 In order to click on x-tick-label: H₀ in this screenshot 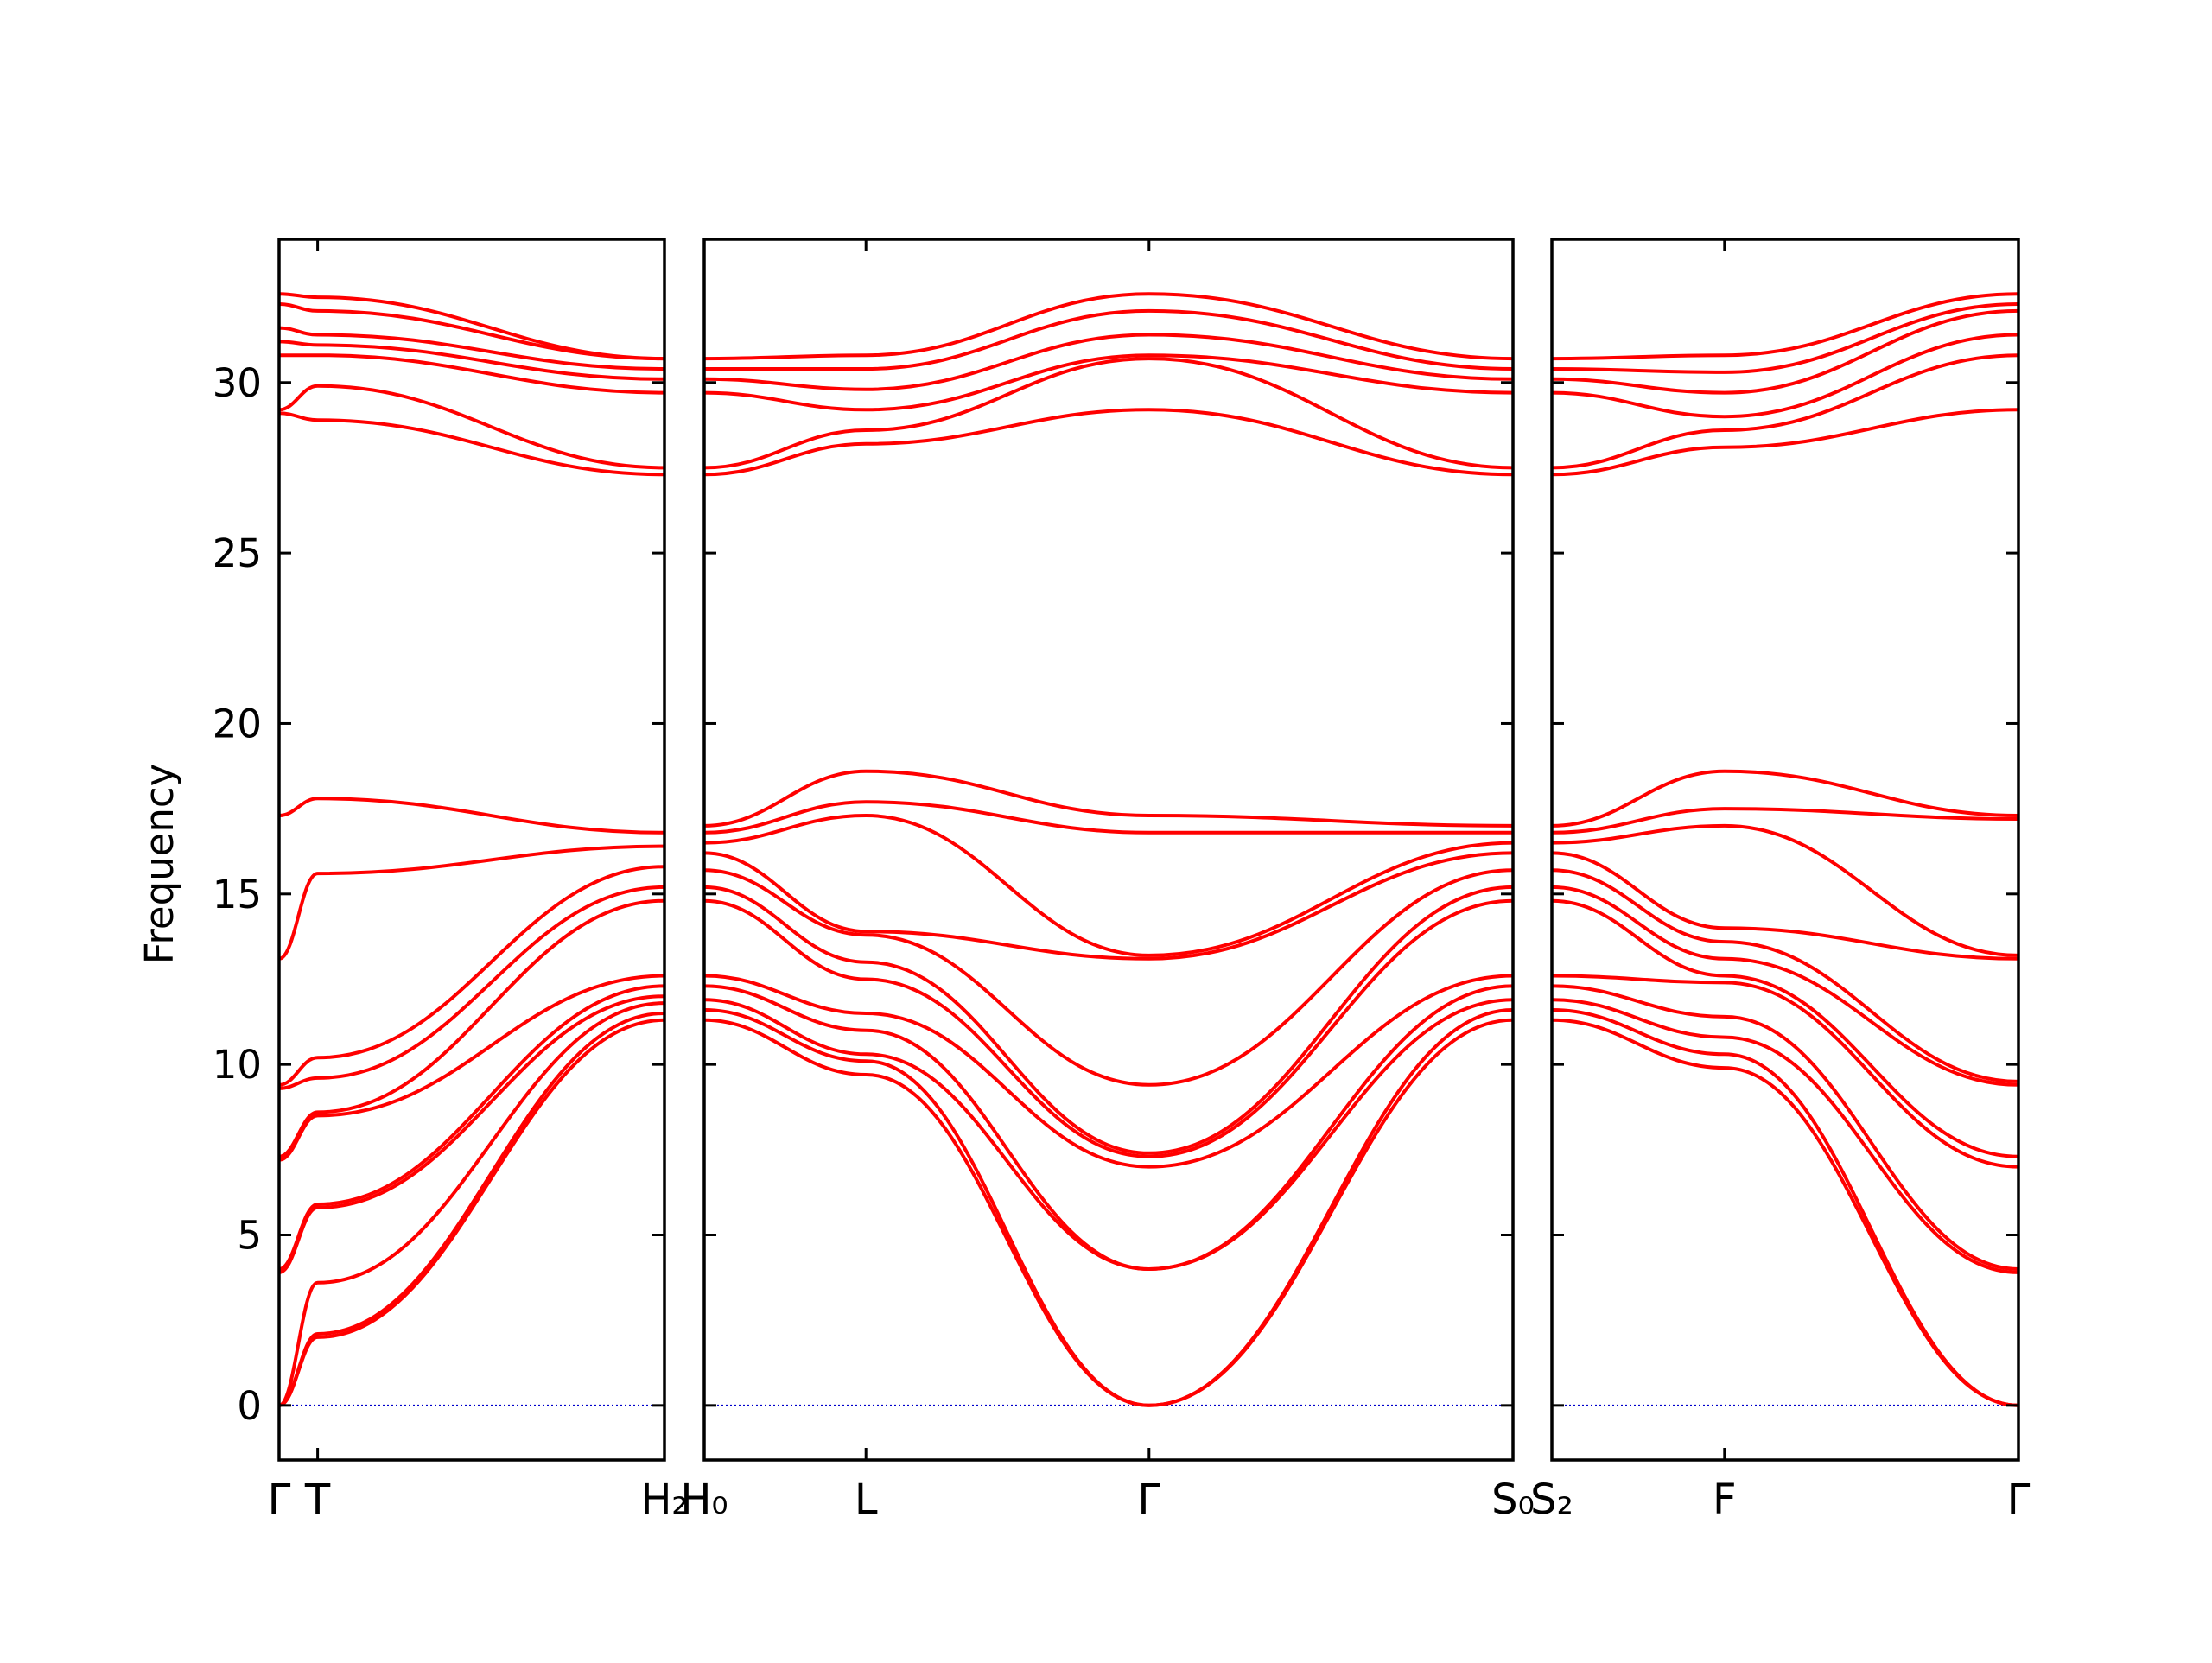, I will do `click(704, 1500)`.